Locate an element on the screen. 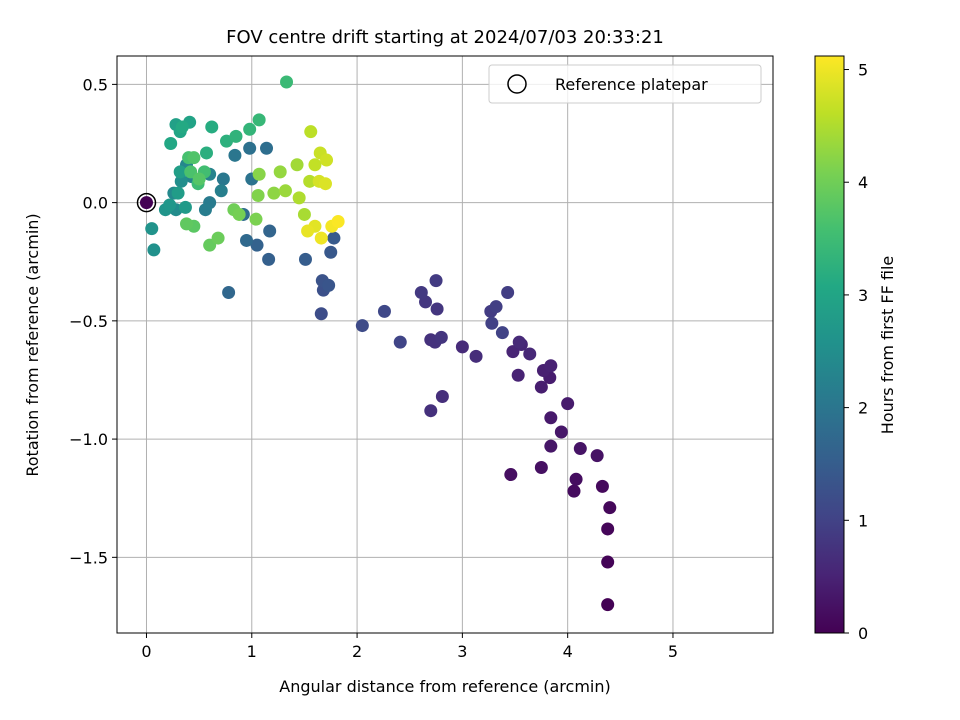 The width and height of the screenshot is (960, 720). y-tick-label: 0.5 is located at coordinates (95, 84).